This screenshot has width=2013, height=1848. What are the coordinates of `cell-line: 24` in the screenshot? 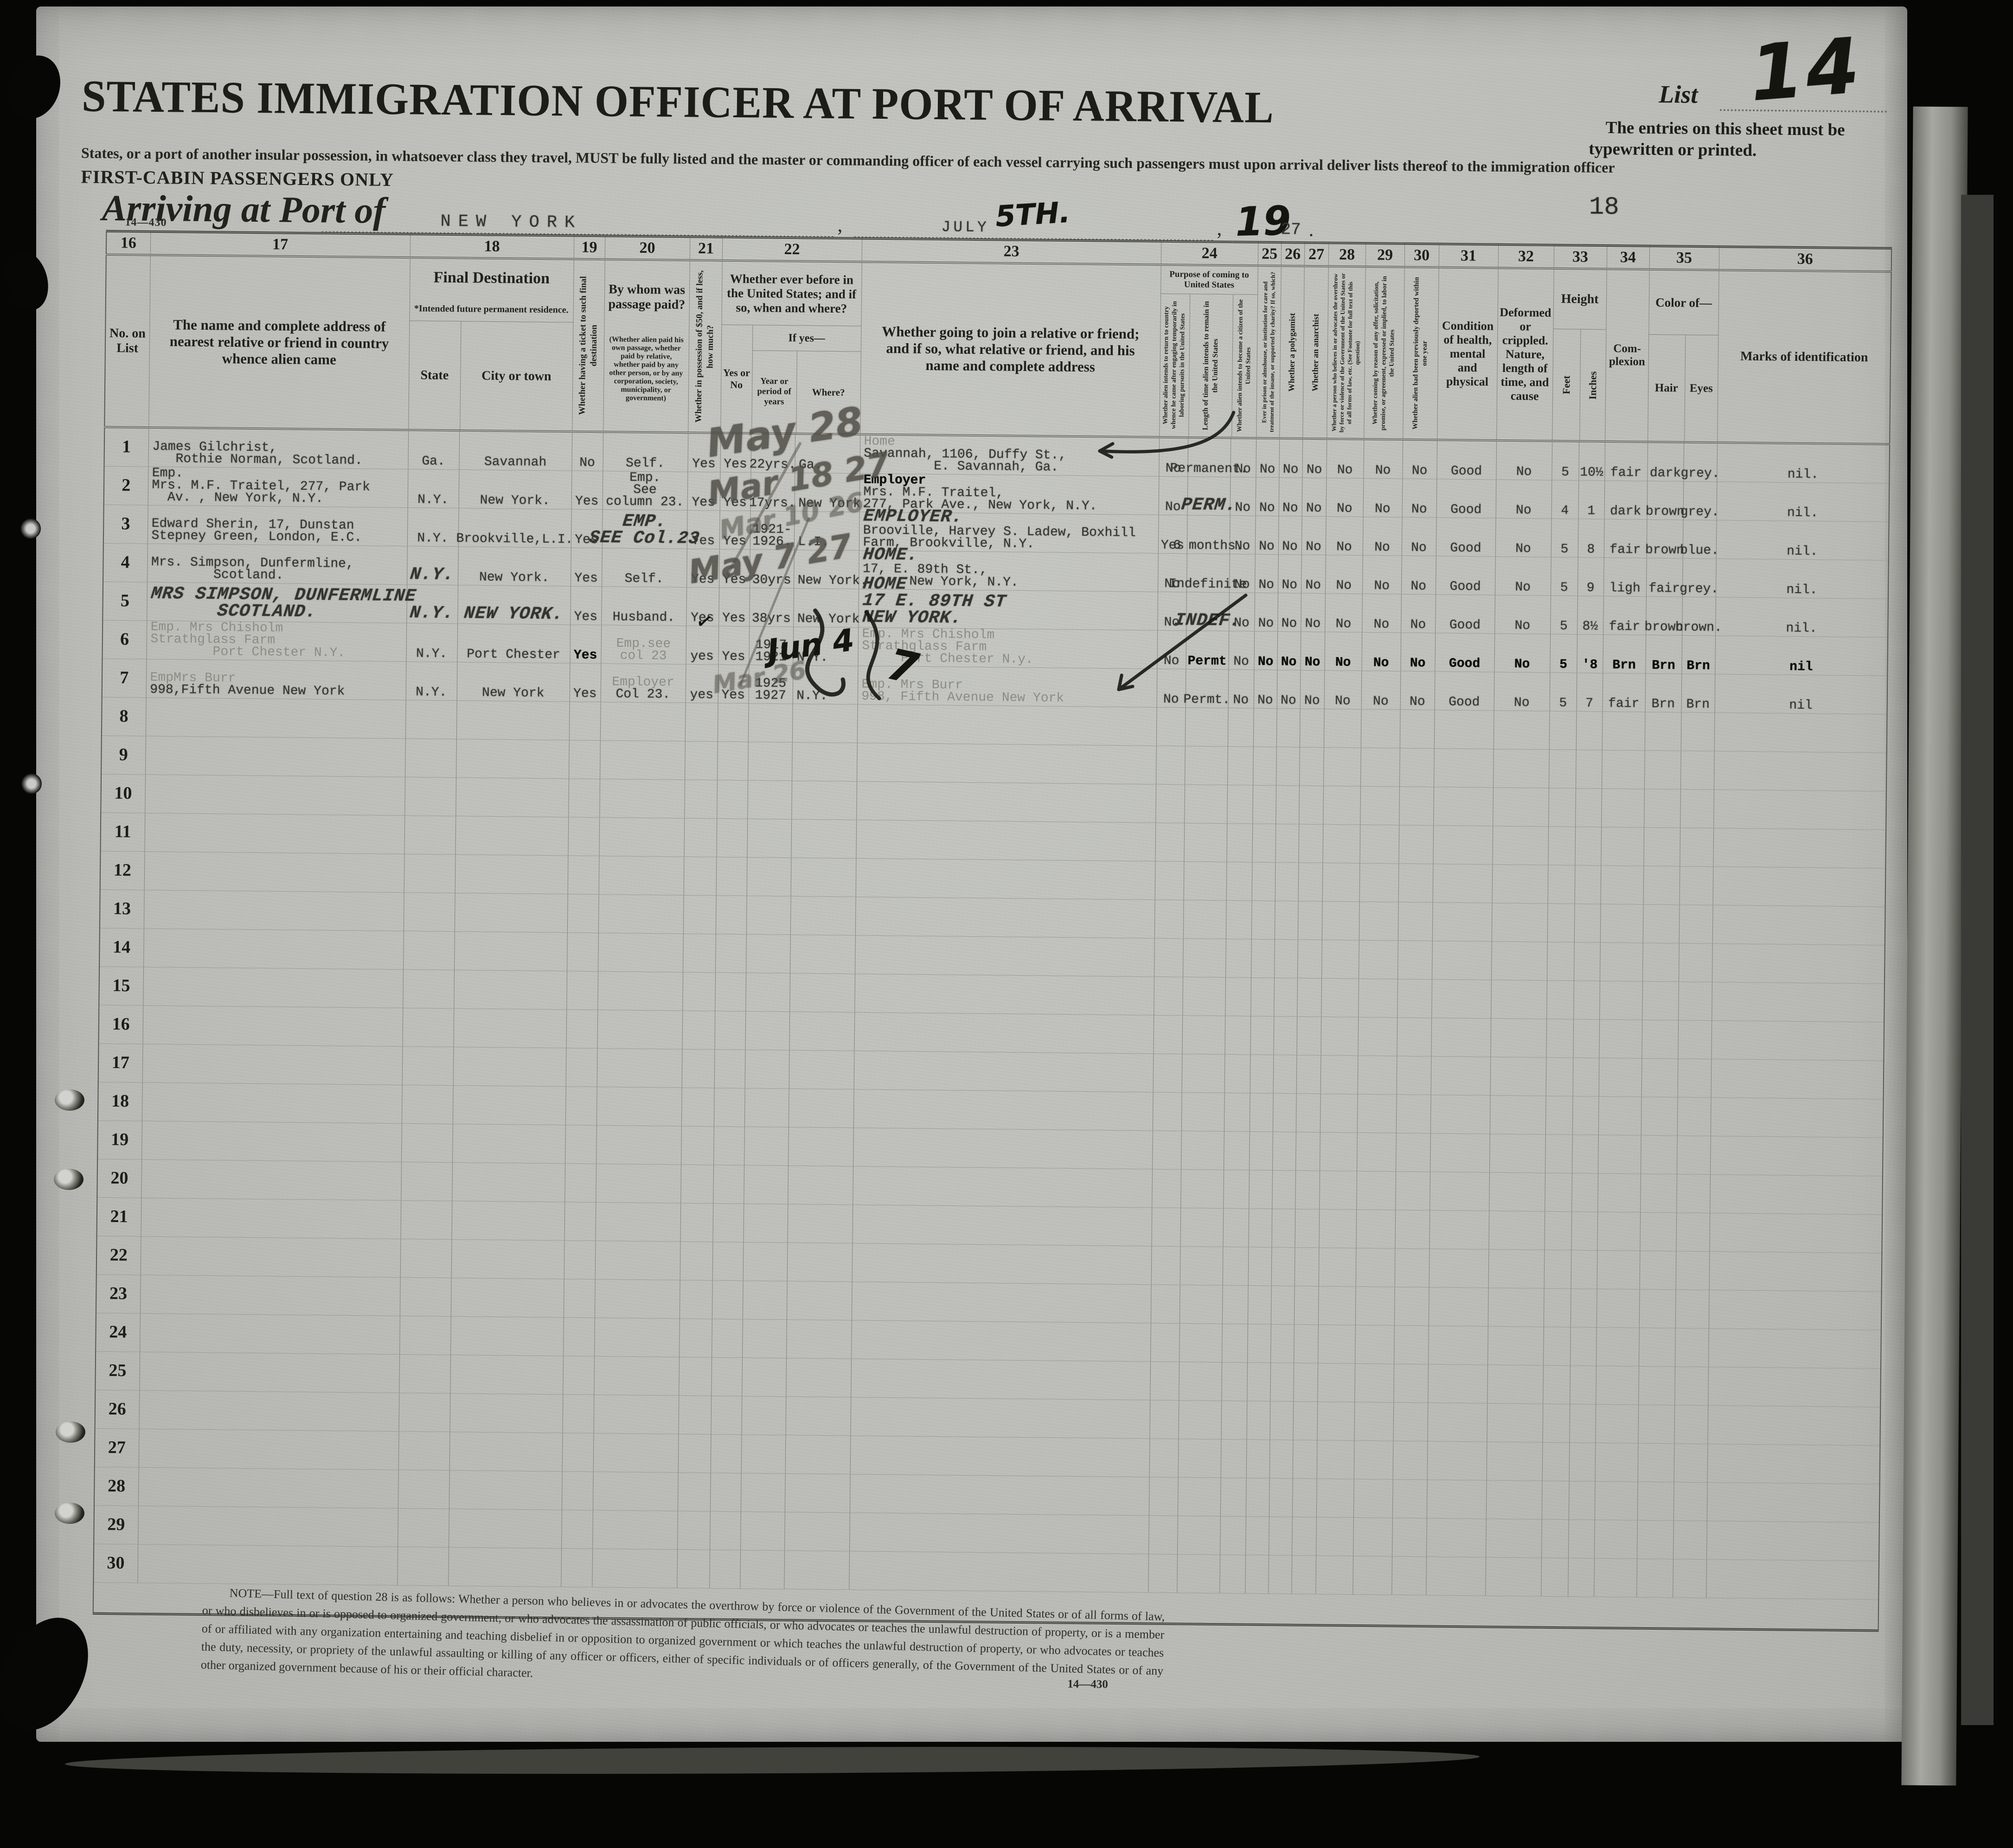 It's located at (118, 1332).